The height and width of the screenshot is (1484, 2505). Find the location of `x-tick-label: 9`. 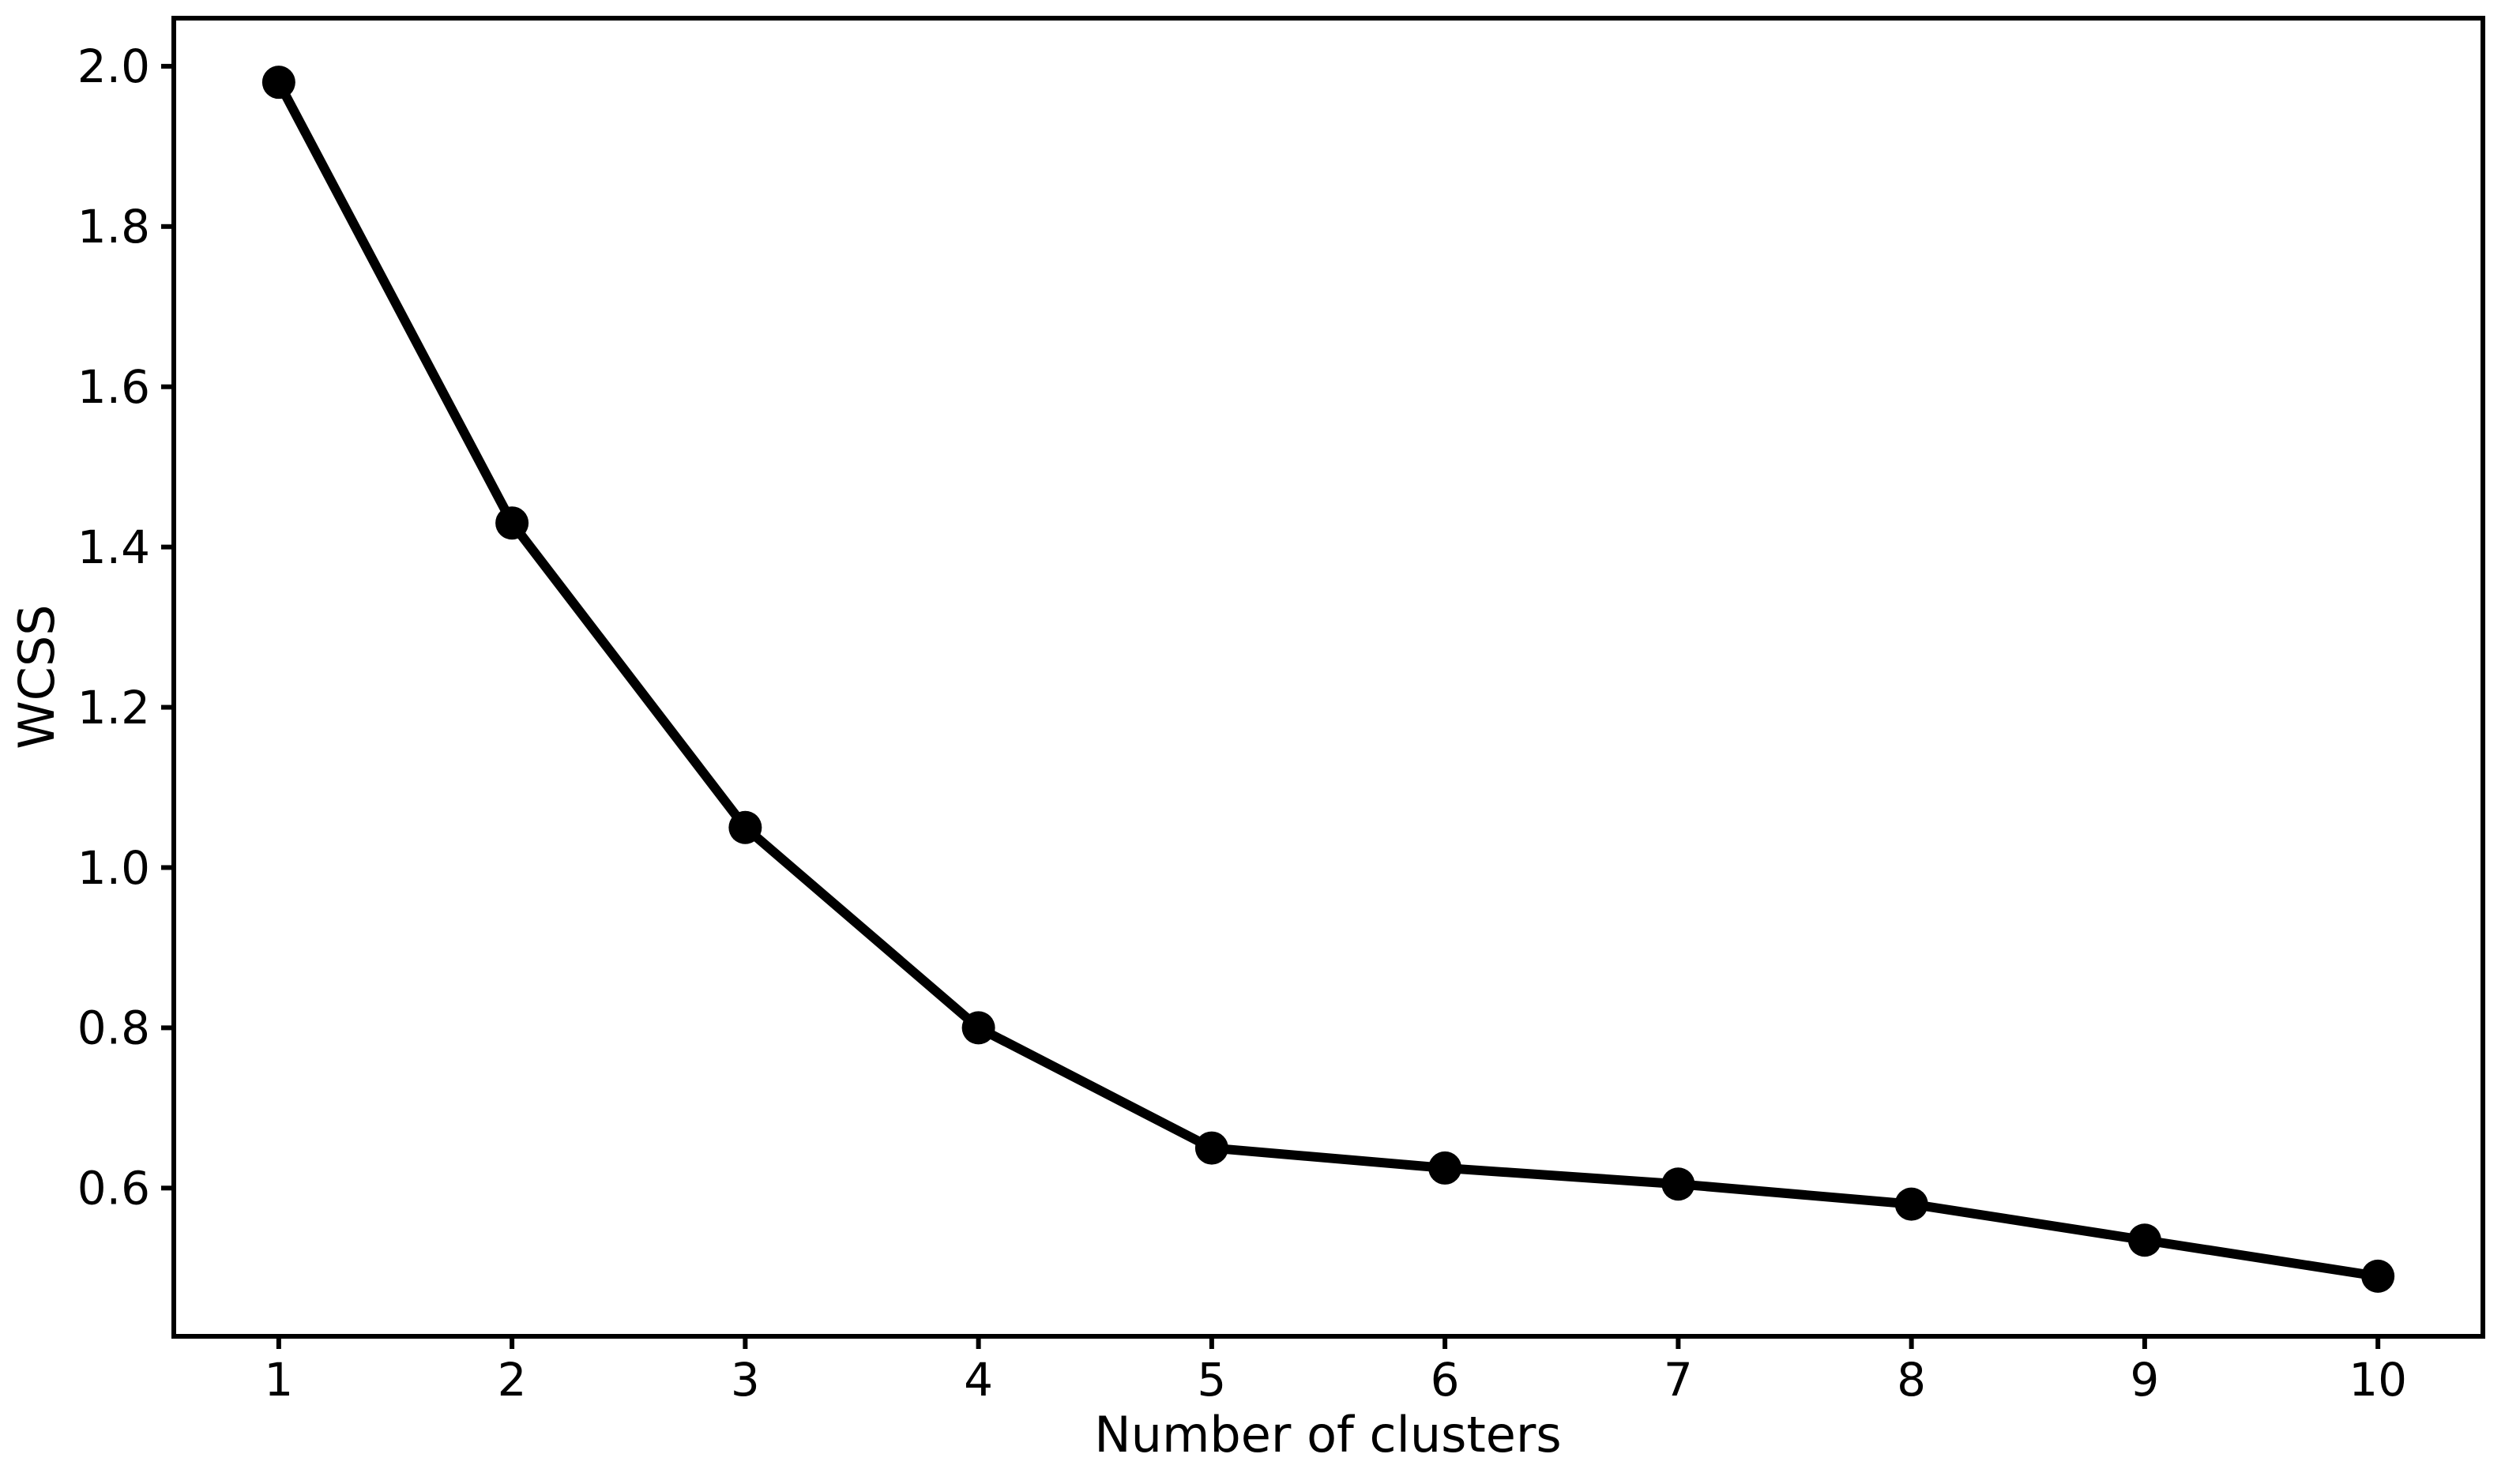

x-tick-label: 9 is located at coordinates (2144, 1380).